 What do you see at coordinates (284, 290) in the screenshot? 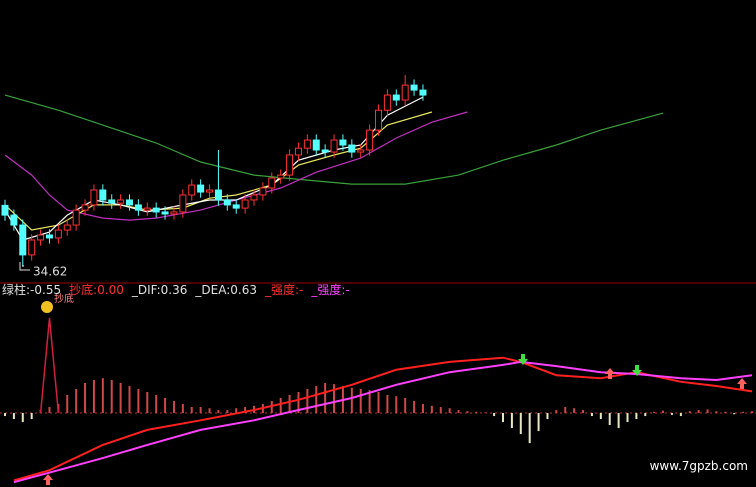
I see `legend-item: _强度:-` at bounding box center [284, 290].